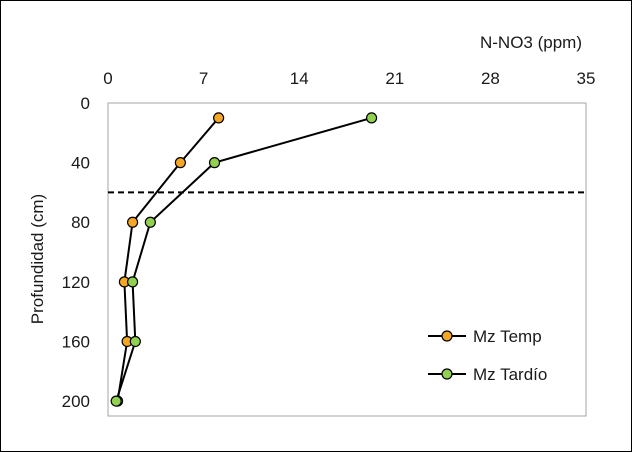  Describe the element at coordinates (76, 252) in the screenshot. I see `y-tick-labels: 0 40 80 120 160 200` at that location.